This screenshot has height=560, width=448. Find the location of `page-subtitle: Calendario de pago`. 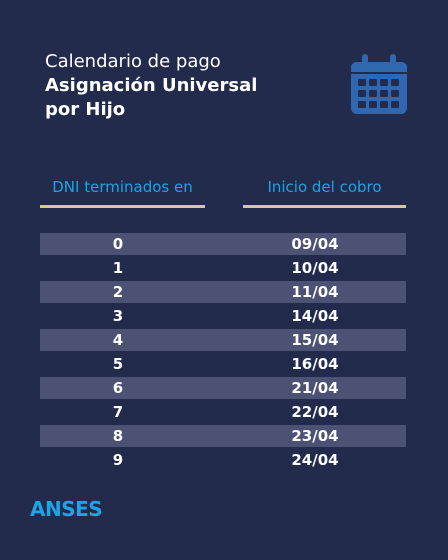

page-subtitle: Calendario de pago is located at coordinates (133, 61).